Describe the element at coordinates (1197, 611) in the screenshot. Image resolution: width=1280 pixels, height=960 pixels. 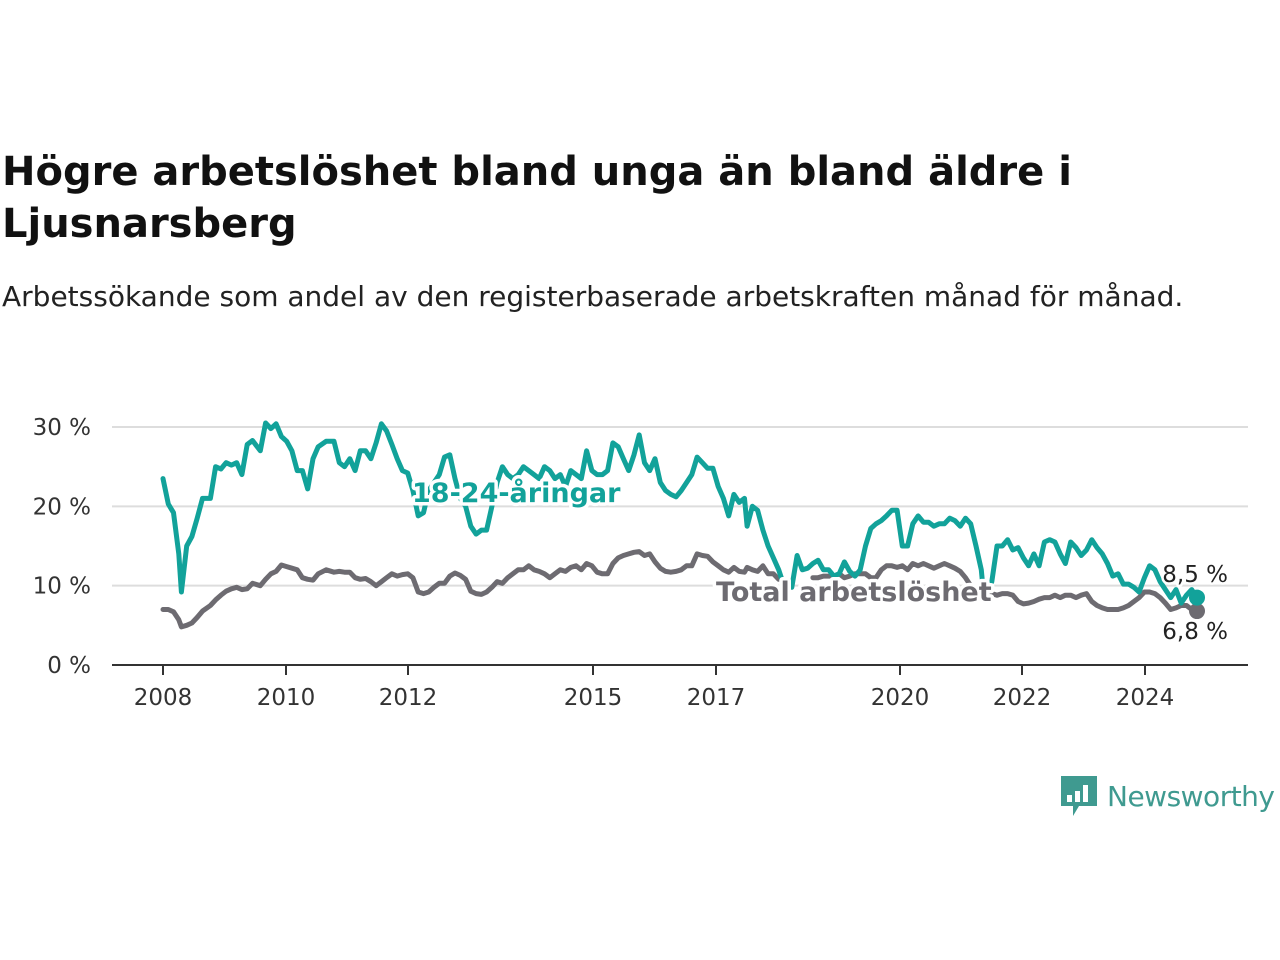
I see `end-point-total` at that location.